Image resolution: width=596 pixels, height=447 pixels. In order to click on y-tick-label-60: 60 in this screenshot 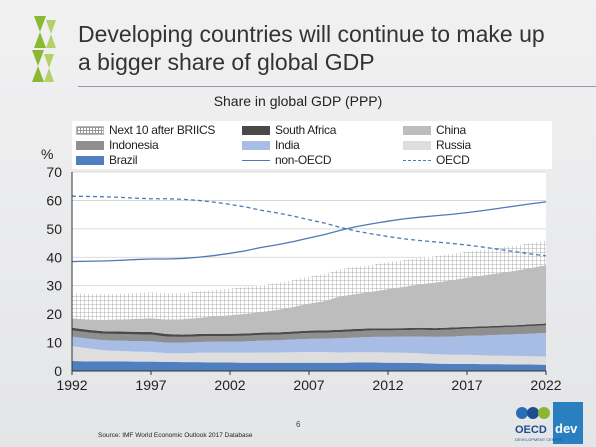, I will do `click(54, 200)`.